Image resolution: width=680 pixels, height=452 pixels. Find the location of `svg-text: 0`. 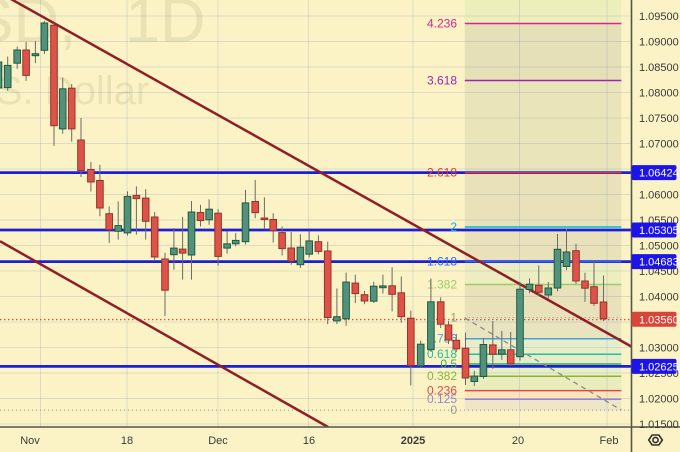

svg-text: 0 is located at coordinates (453, 410).